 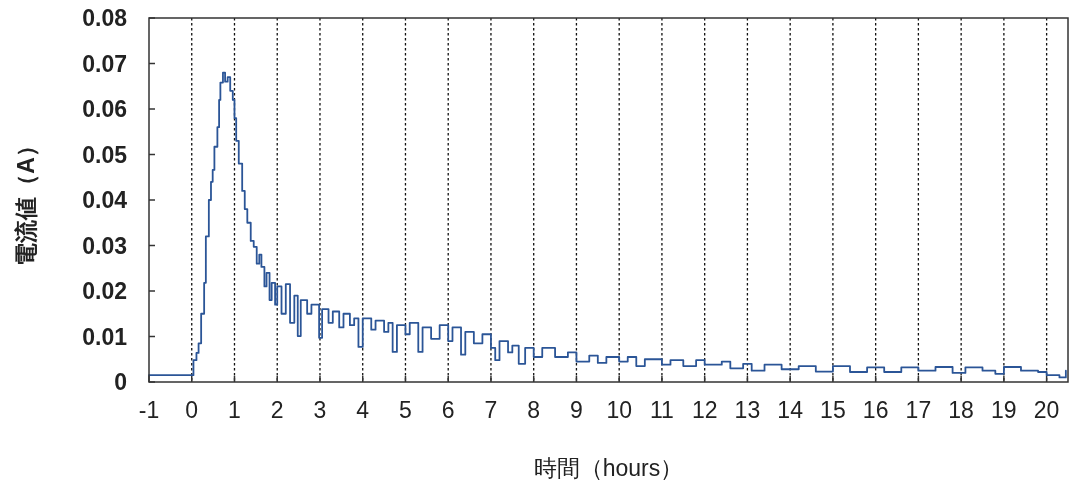 What do you see at coordinates (534, 410) in the screenshot?
I see `x-tick-label: 8` at bounding box center [534, 410].